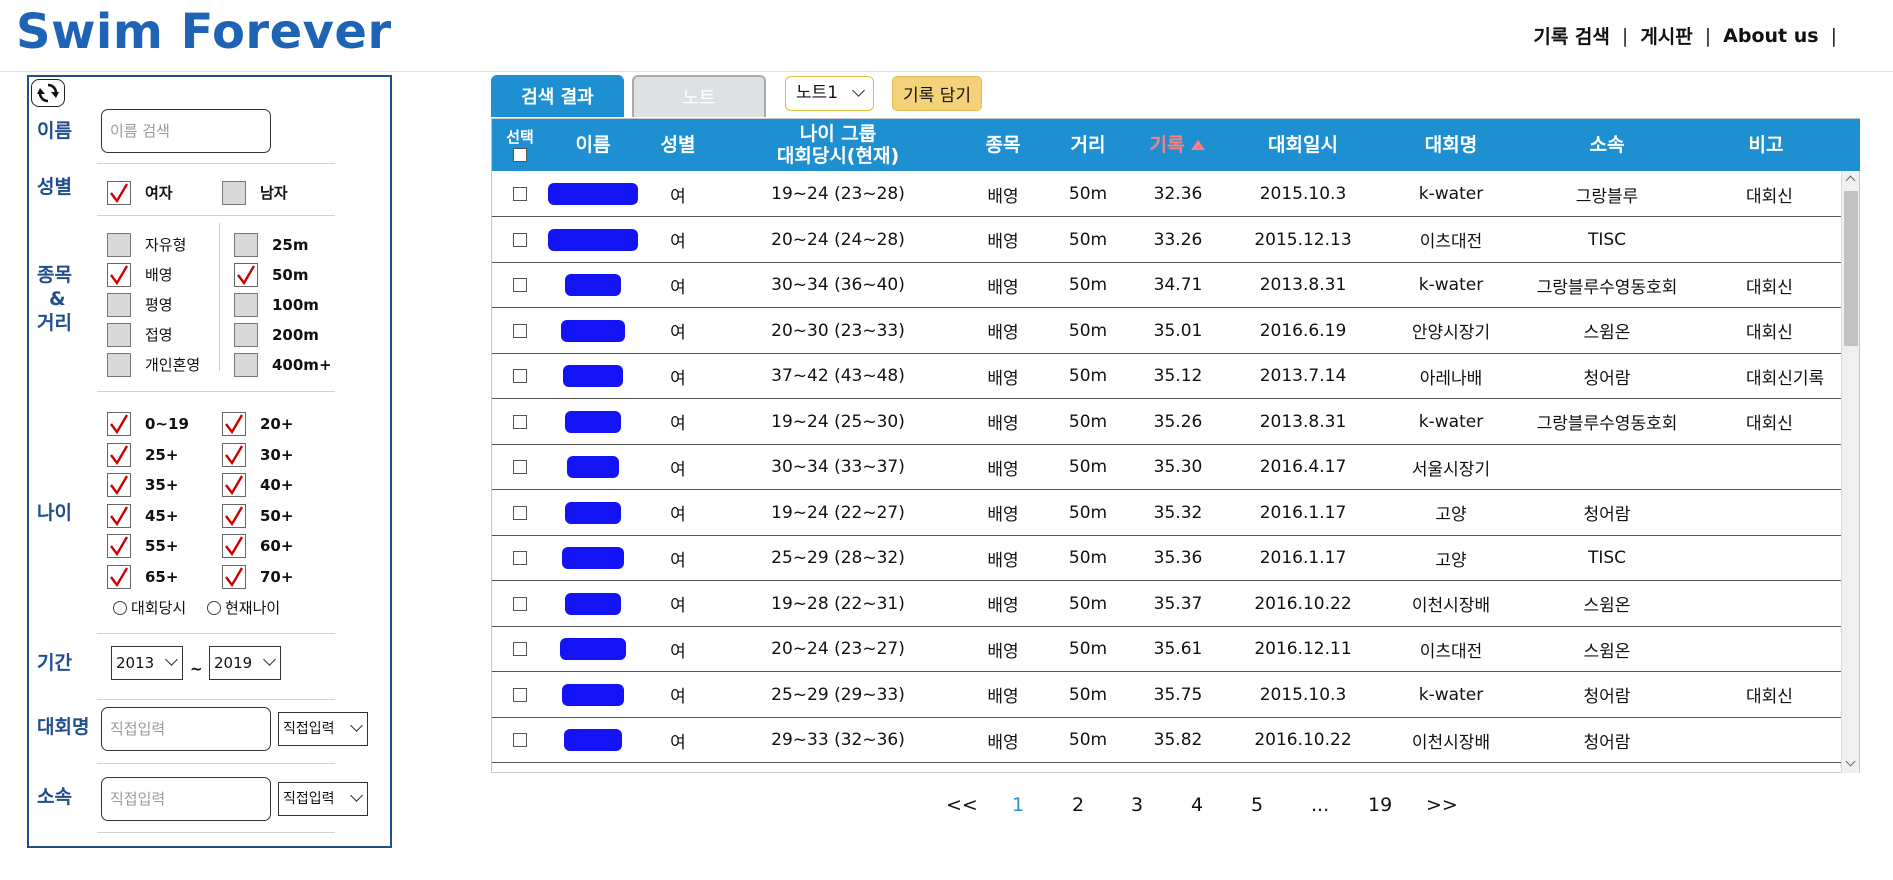 This screenshot has width=1893, height=880. I want to click on stroke-butterfly-checkbox, so click(119, 335).